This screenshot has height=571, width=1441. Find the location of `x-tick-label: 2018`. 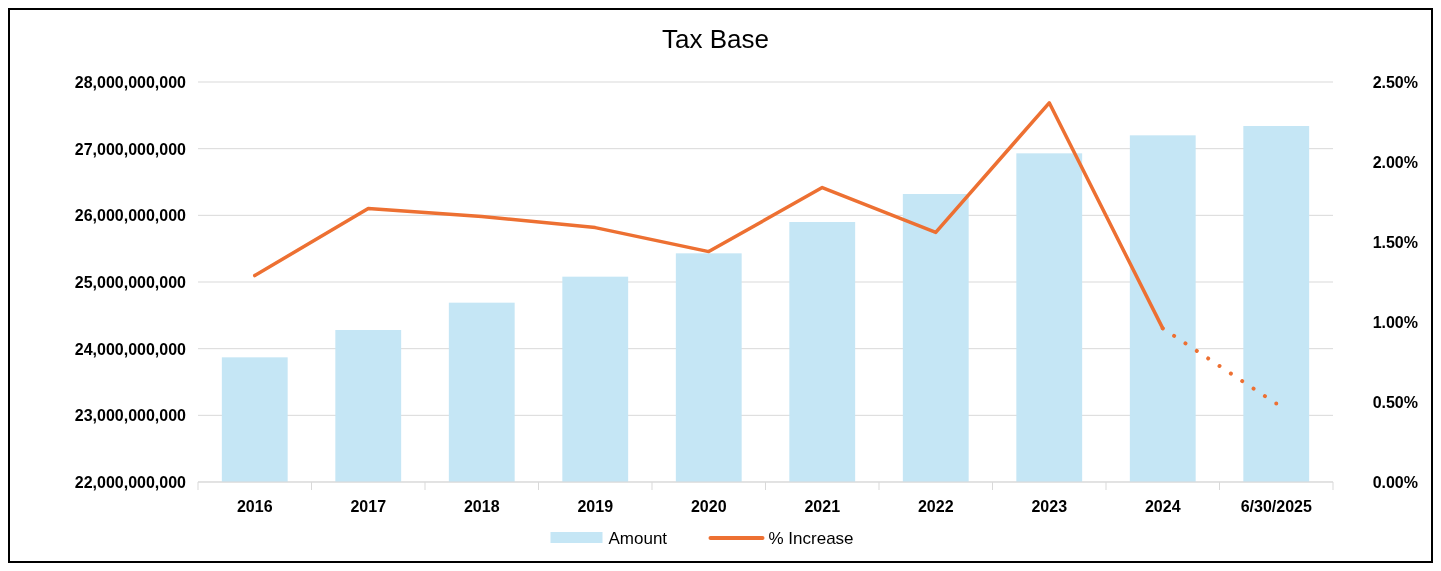

x-tick-label: 2018 is located at coordinates (481, 506).